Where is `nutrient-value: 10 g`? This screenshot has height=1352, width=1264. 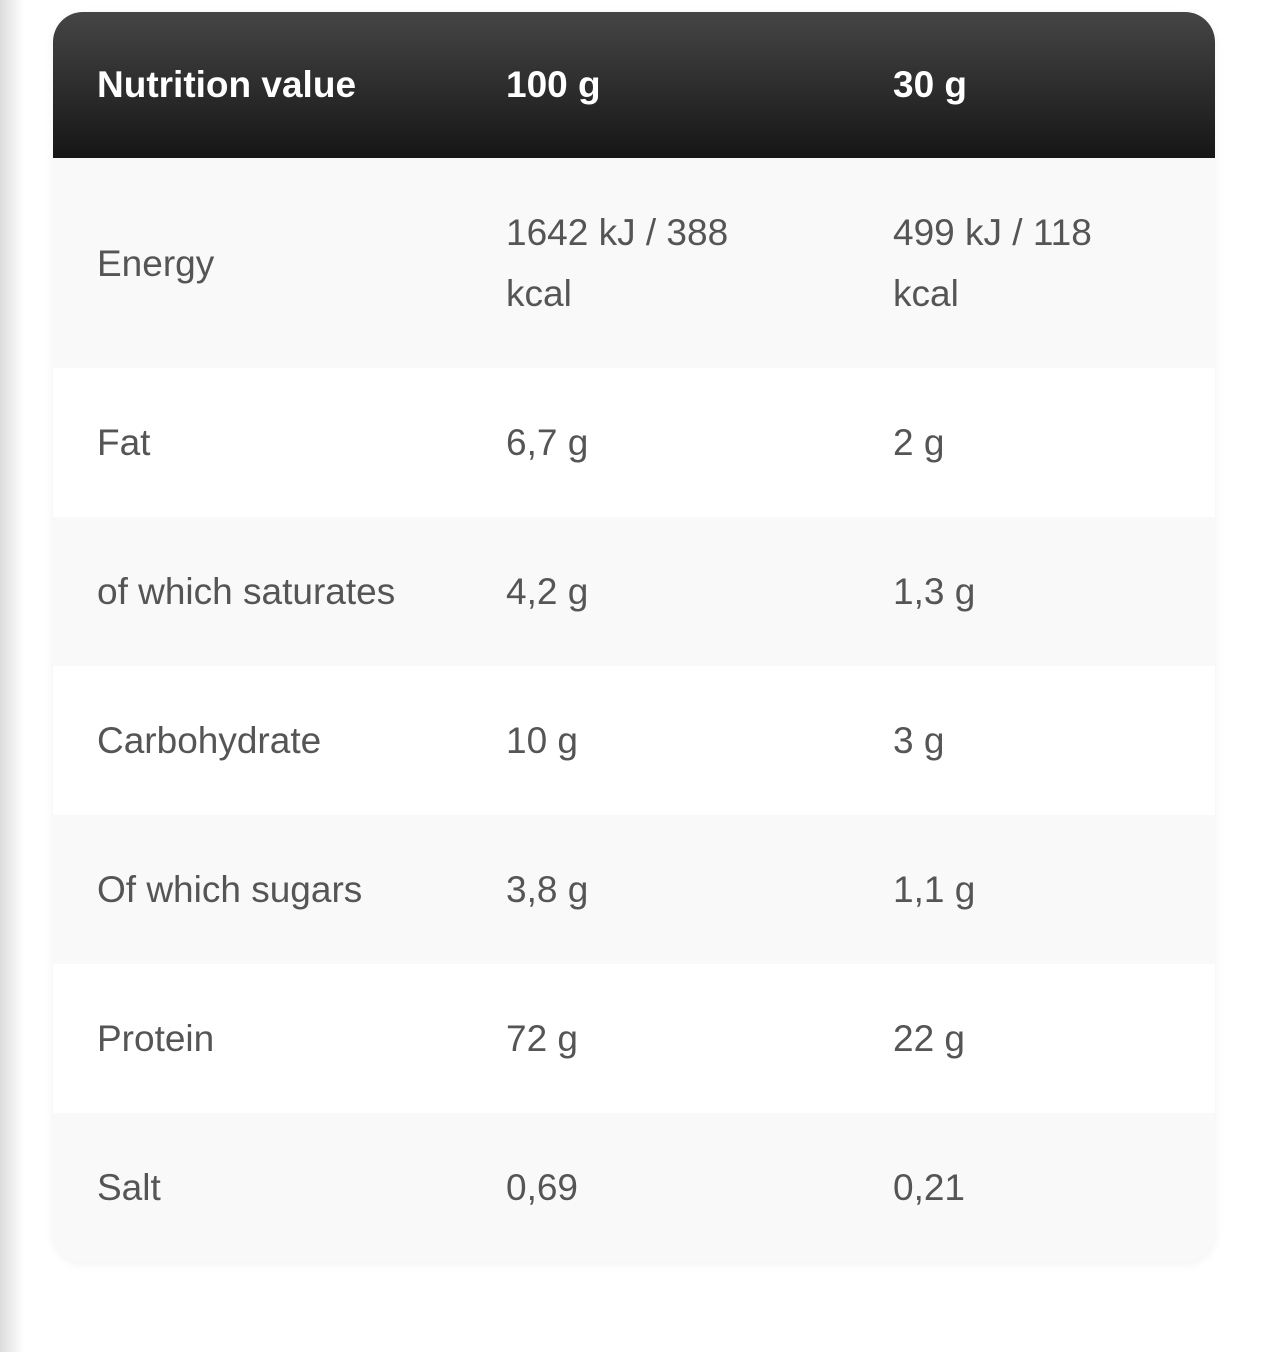 nutrient-value: 10 g is located at coordinates (655, 740).